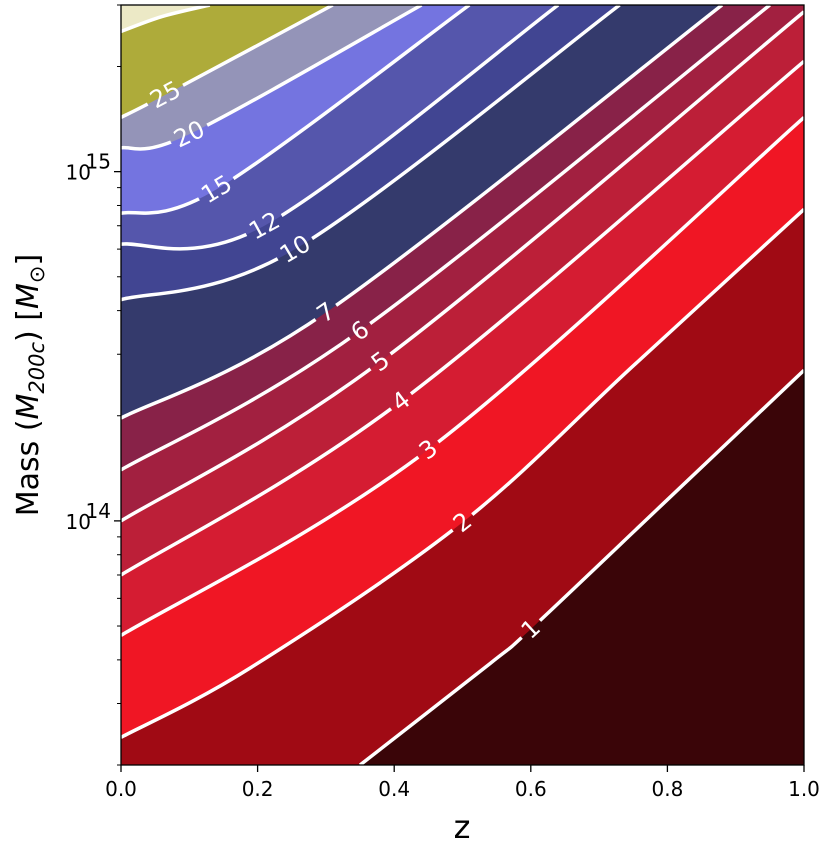  I want to click on x-tick-label: 0.8, so click(667, 789).